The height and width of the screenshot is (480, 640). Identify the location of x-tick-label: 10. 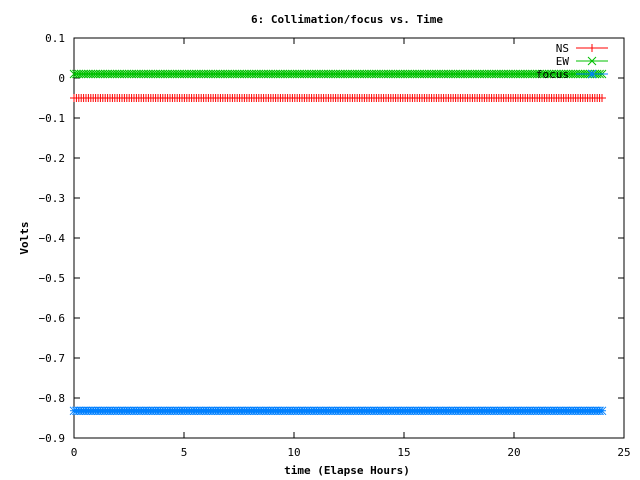
(293, 452).